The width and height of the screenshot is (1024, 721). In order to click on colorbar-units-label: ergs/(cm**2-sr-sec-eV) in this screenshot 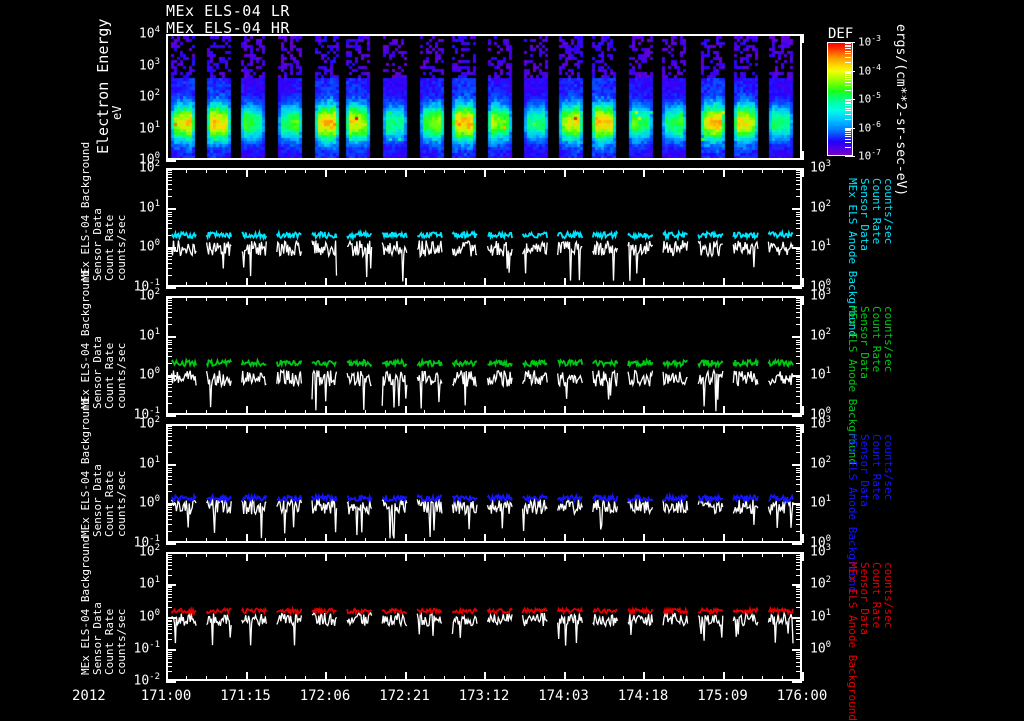, I will do `click(900, 110)`.